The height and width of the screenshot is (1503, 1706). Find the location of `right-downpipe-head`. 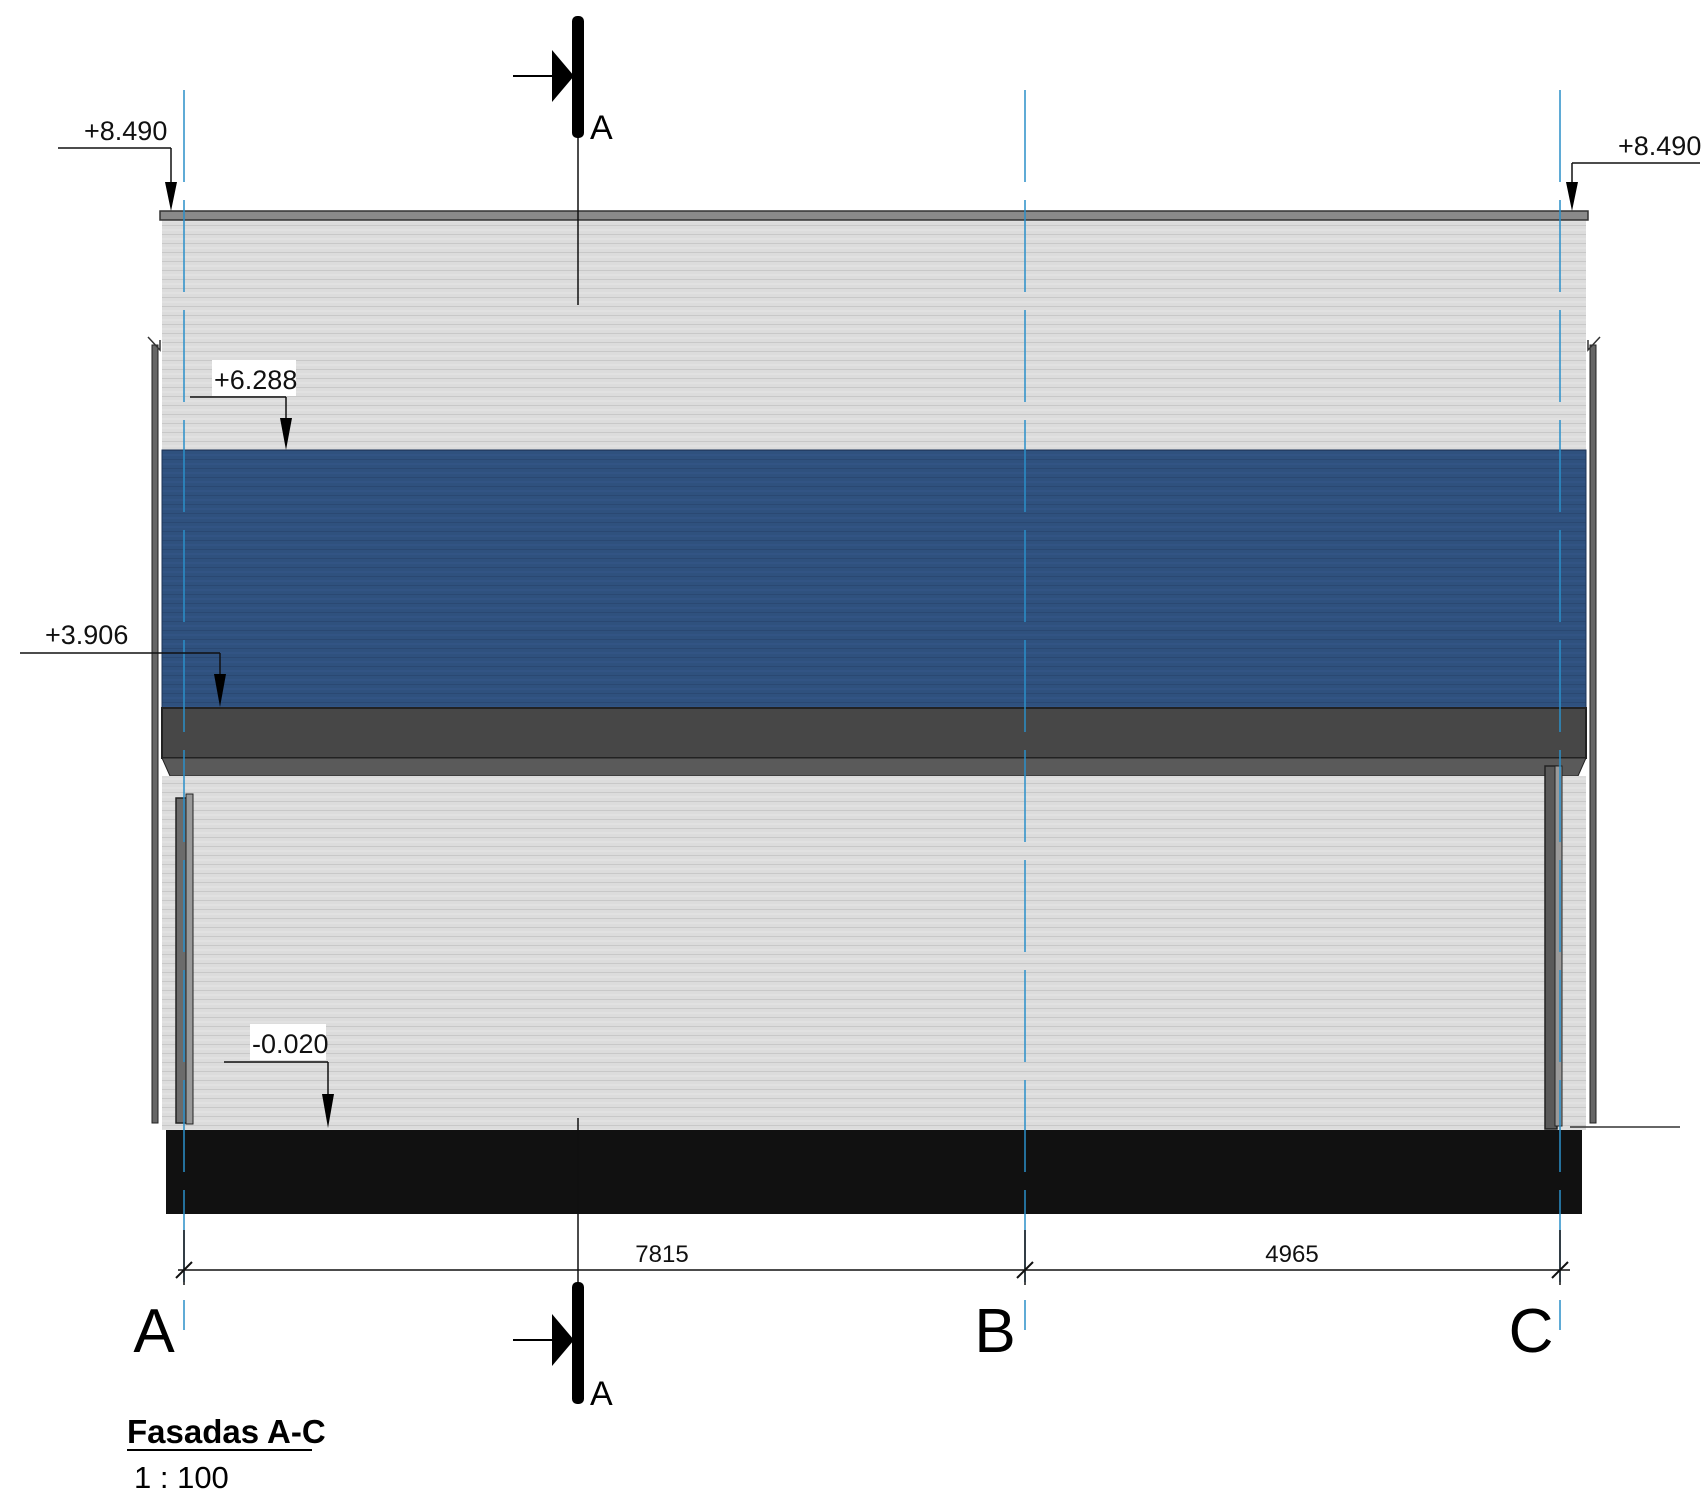

right-downpipe-head is located at coordinates (1594, 344).